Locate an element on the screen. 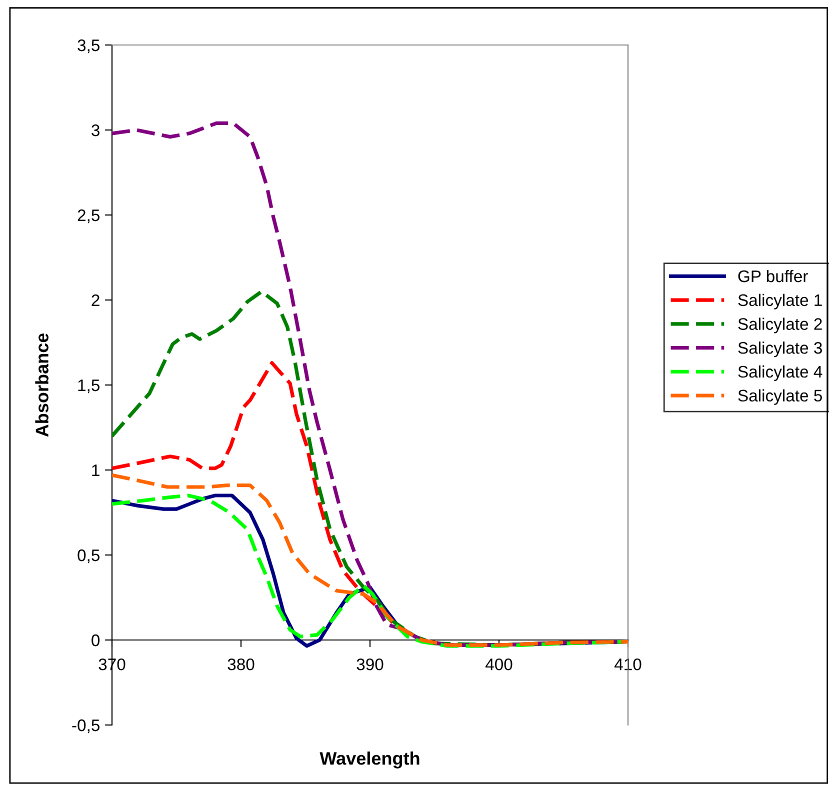  y-tick-label: 3,5 is located at coordinates (89, 46).